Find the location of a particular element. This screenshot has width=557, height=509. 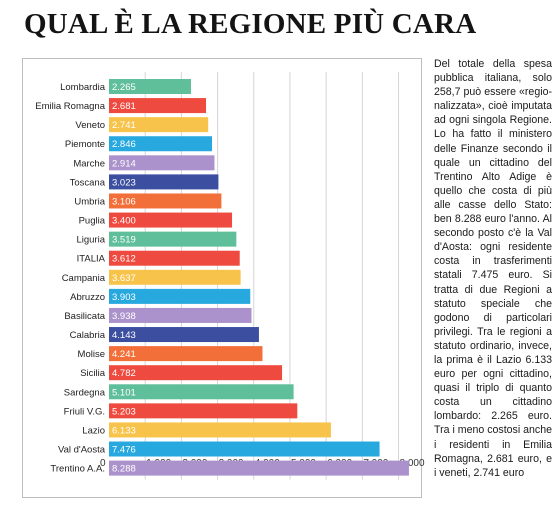

value-label: 6.133 is located at coordinates (124, 430).